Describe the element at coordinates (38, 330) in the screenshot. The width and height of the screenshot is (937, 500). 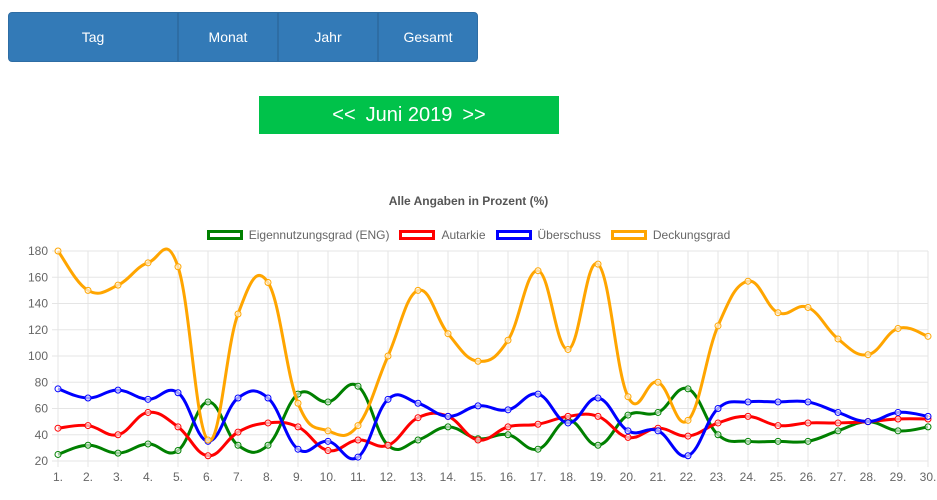
I see `y-tick-label: 120` at that location.